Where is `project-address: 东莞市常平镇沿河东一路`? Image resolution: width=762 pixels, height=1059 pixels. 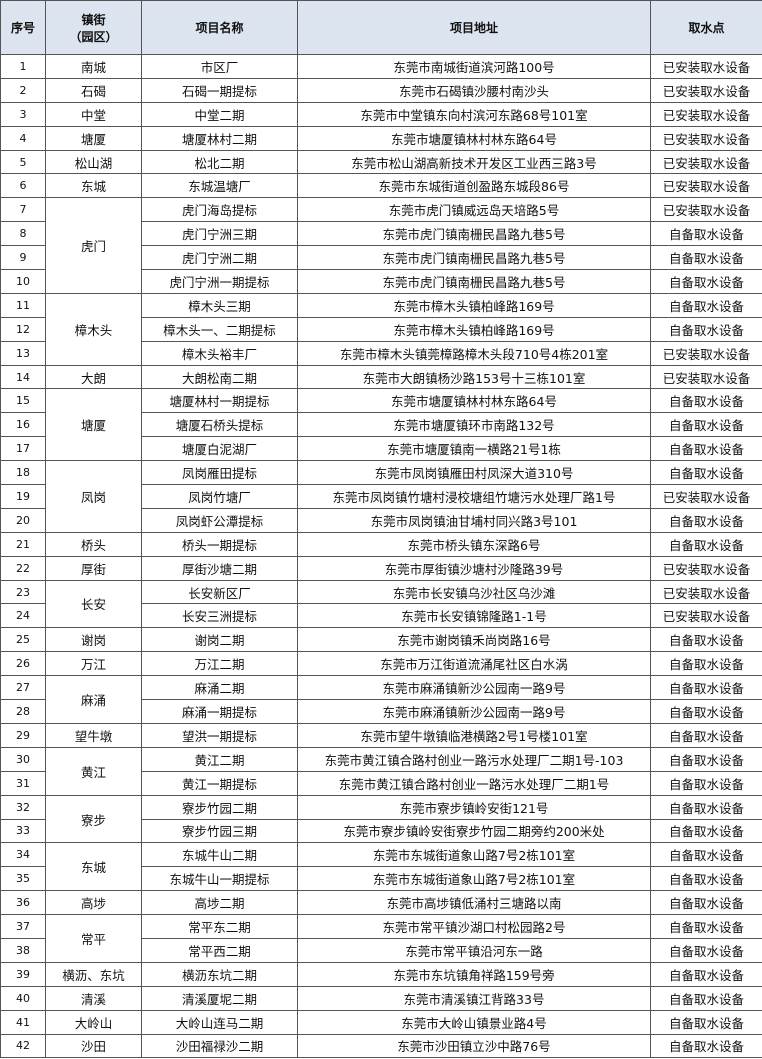 project-address: 东莞市常平镇沿河东一路 is located at coordinates (474, 950).